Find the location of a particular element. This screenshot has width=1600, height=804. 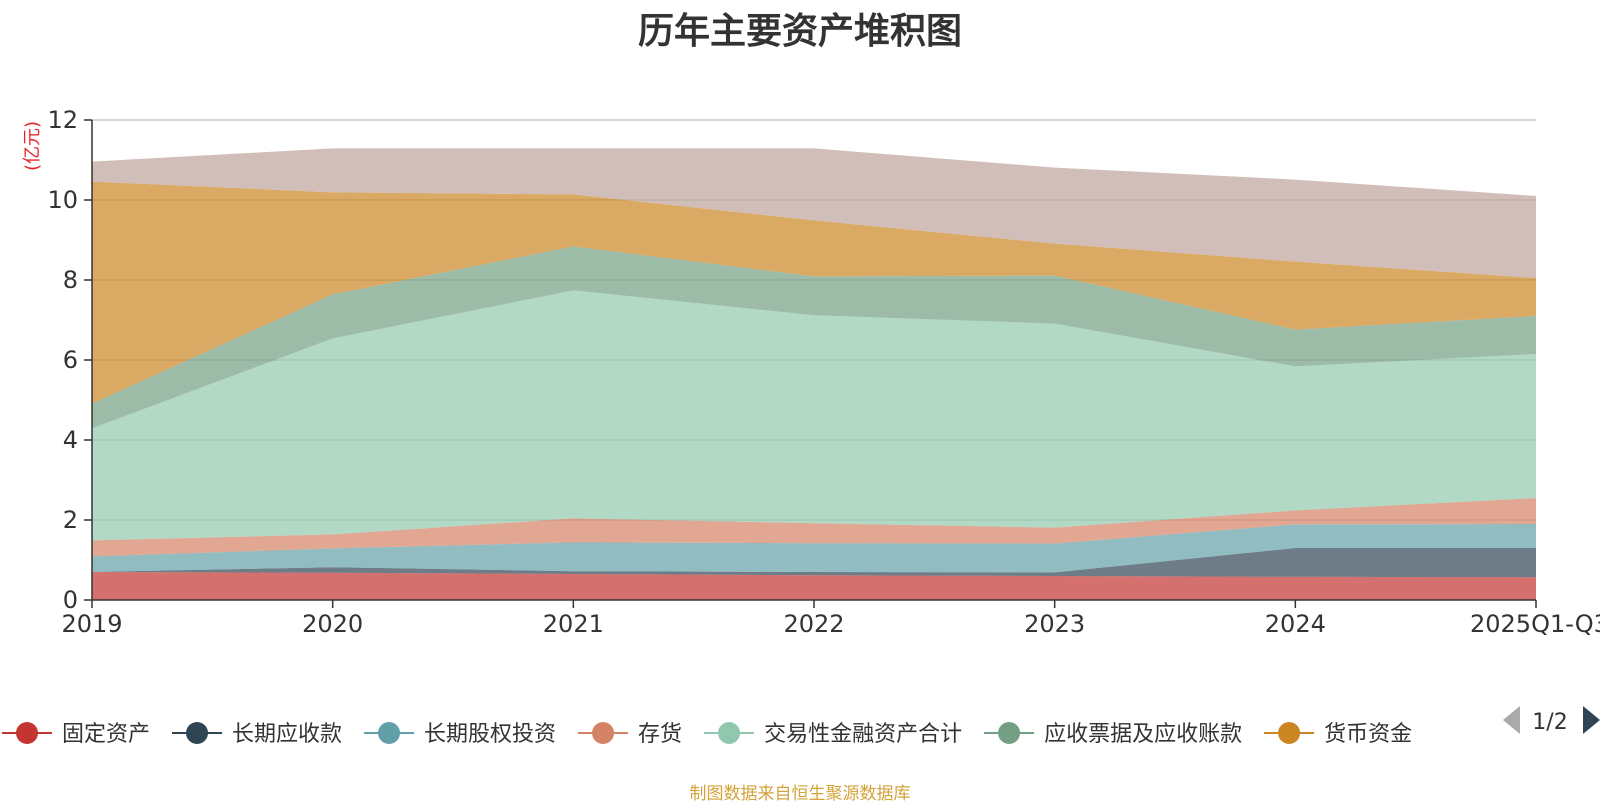

legend-item-6: 货币资金 is located at coordinates (1338, 734).